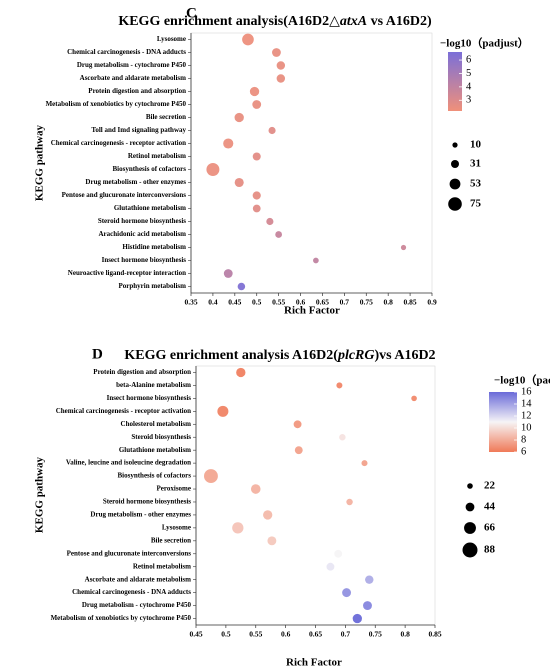  What do you see at coordinates (223, 21) in the screenshot?
I see `title-part: KEGG enrichment analysis(A16D2` at bounding box center [223, 21].